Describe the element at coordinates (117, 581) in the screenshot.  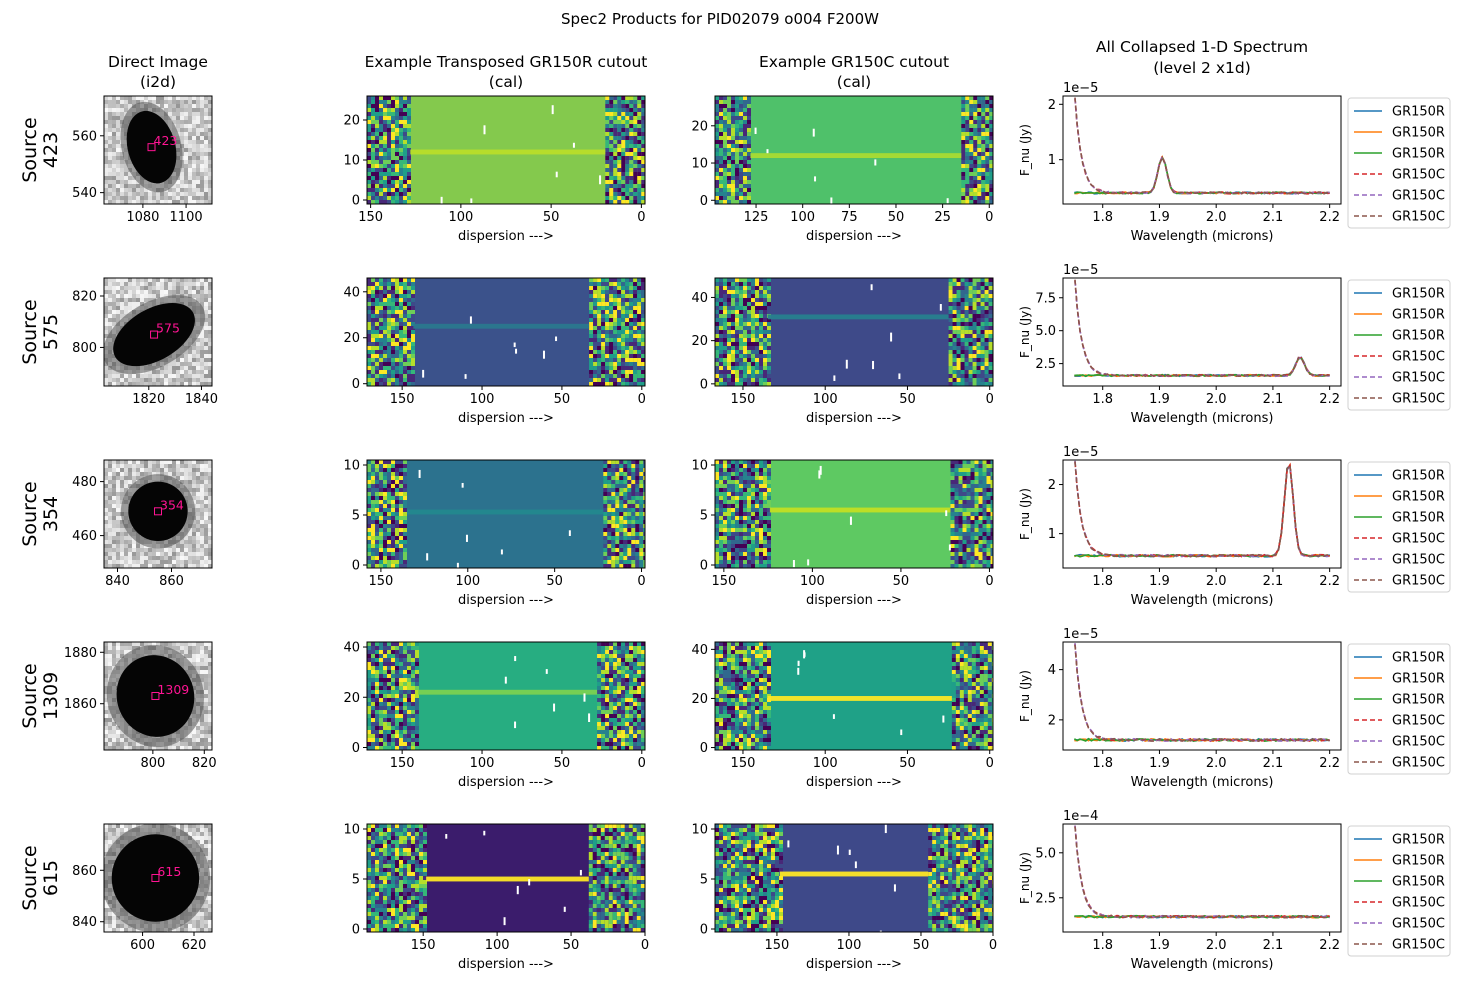
I see `direct-image-xtick-label: 840` at that location.